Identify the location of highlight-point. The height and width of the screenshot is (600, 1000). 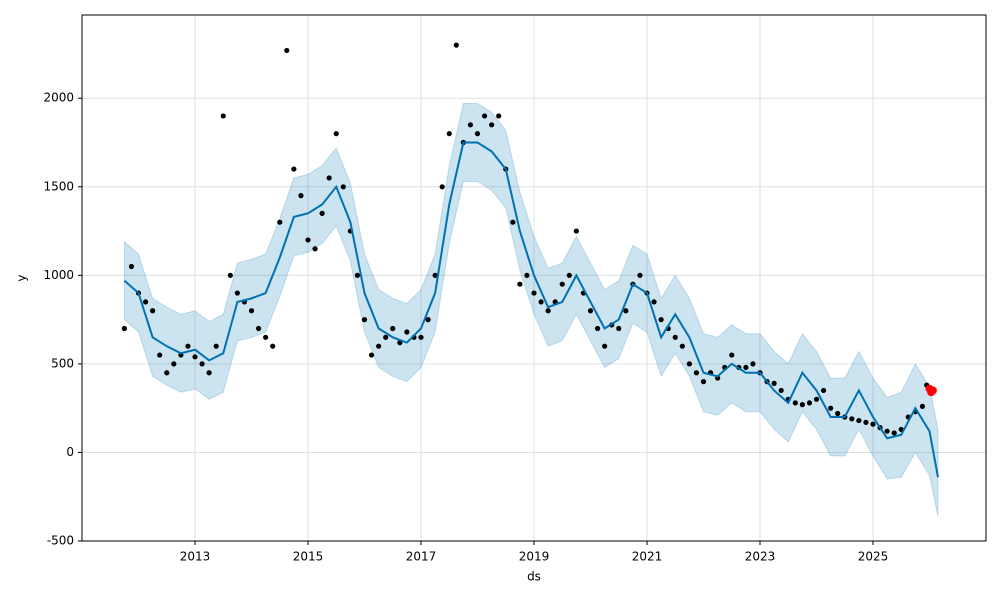
(932, 390).